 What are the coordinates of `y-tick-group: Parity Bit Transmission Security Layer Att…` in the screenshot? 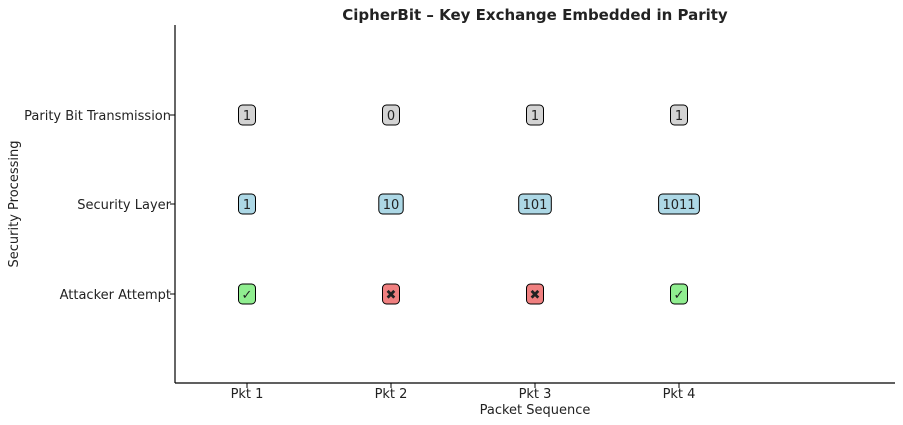 It's located at (99, 206).